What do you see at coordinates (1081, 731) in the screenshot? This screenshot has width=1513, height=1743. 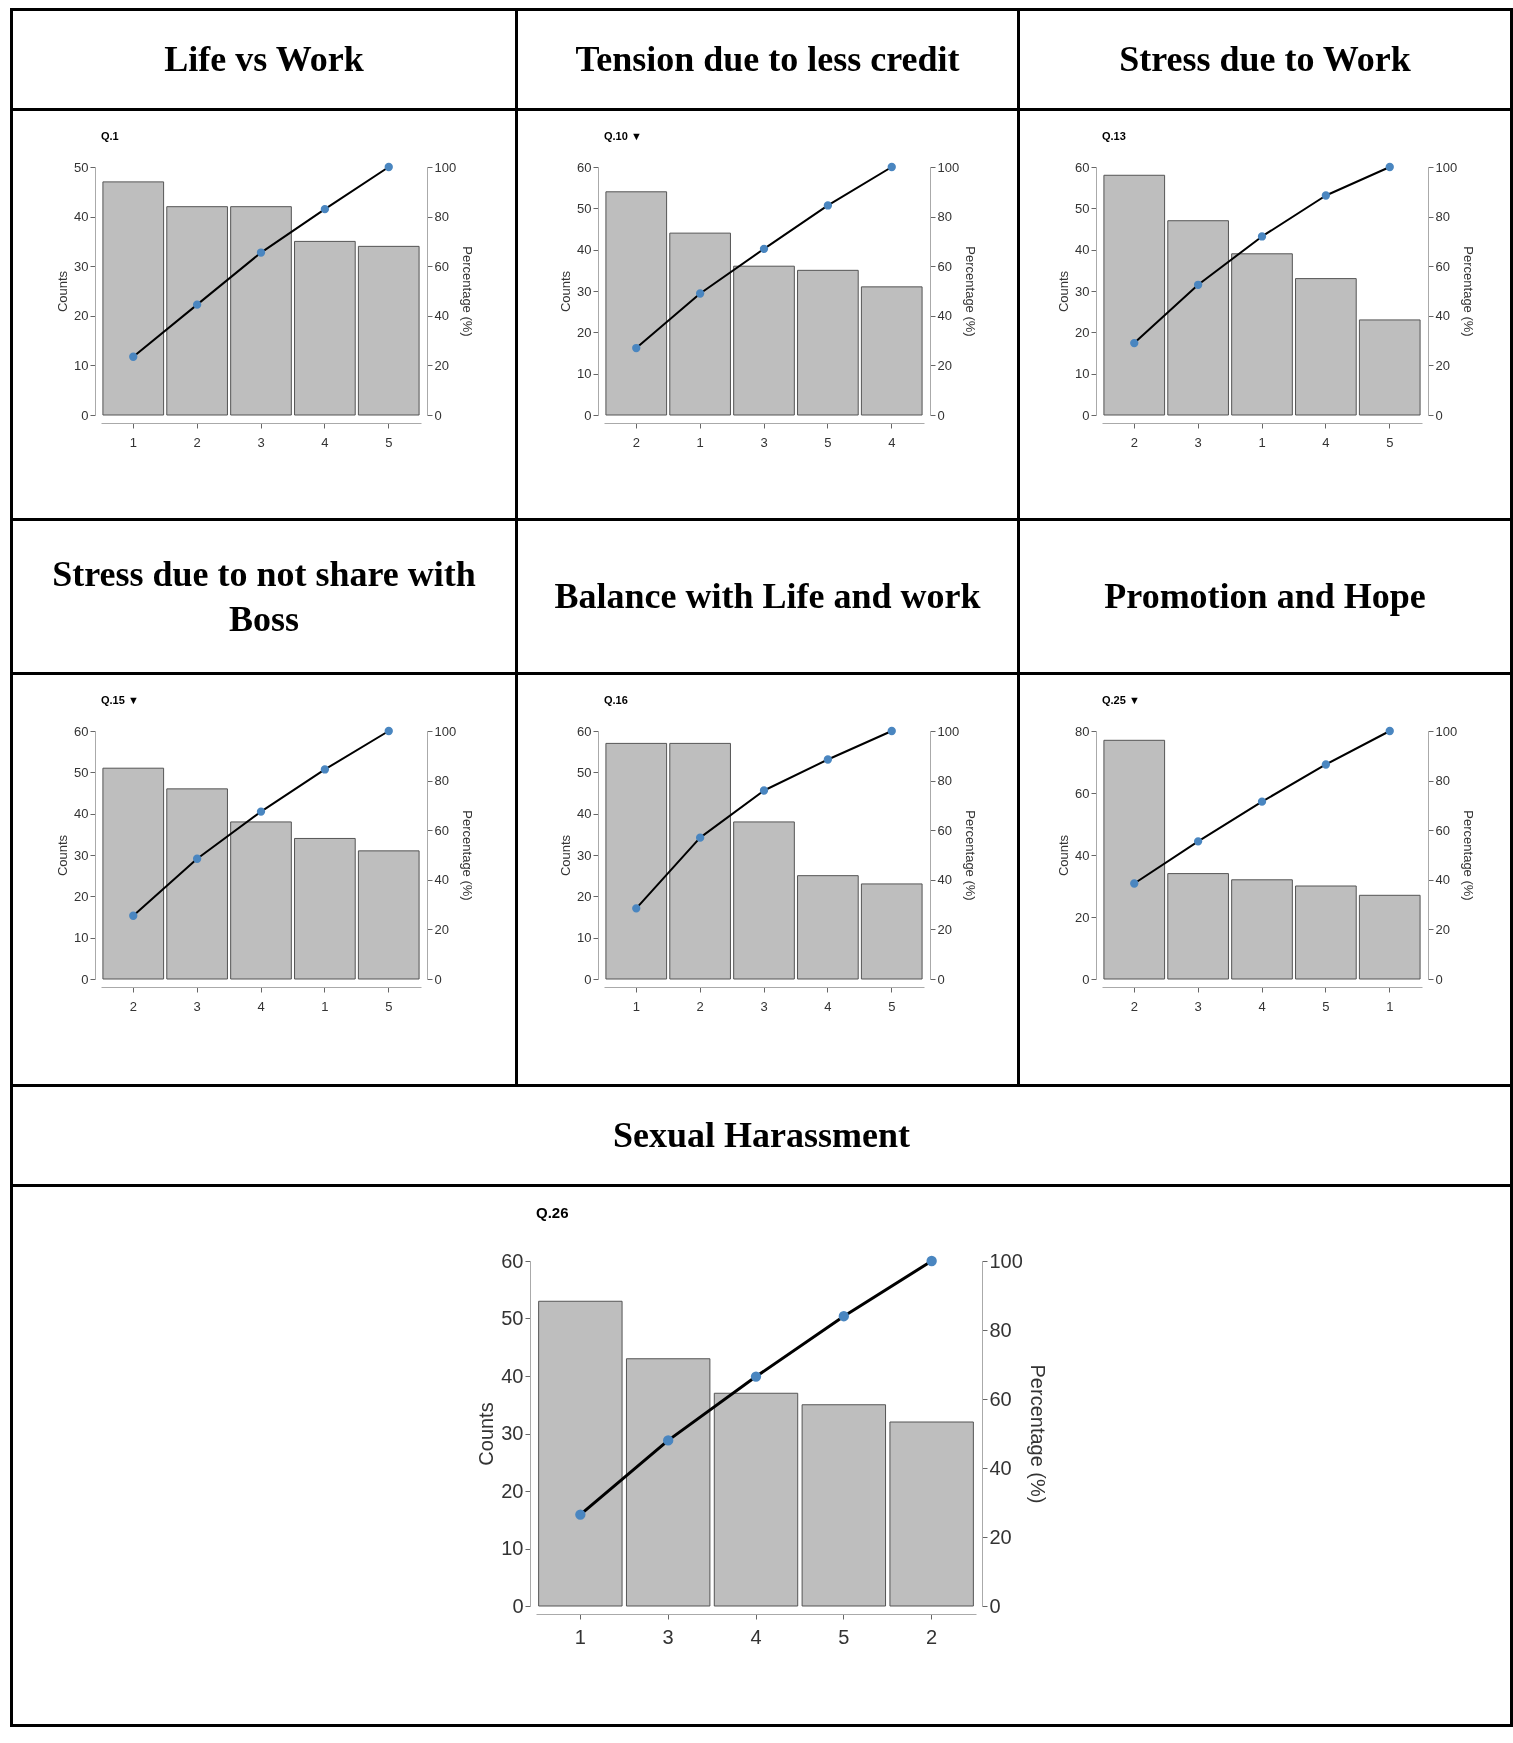 I see `y-tick-label: 80` at bounding box center [1081, 731].